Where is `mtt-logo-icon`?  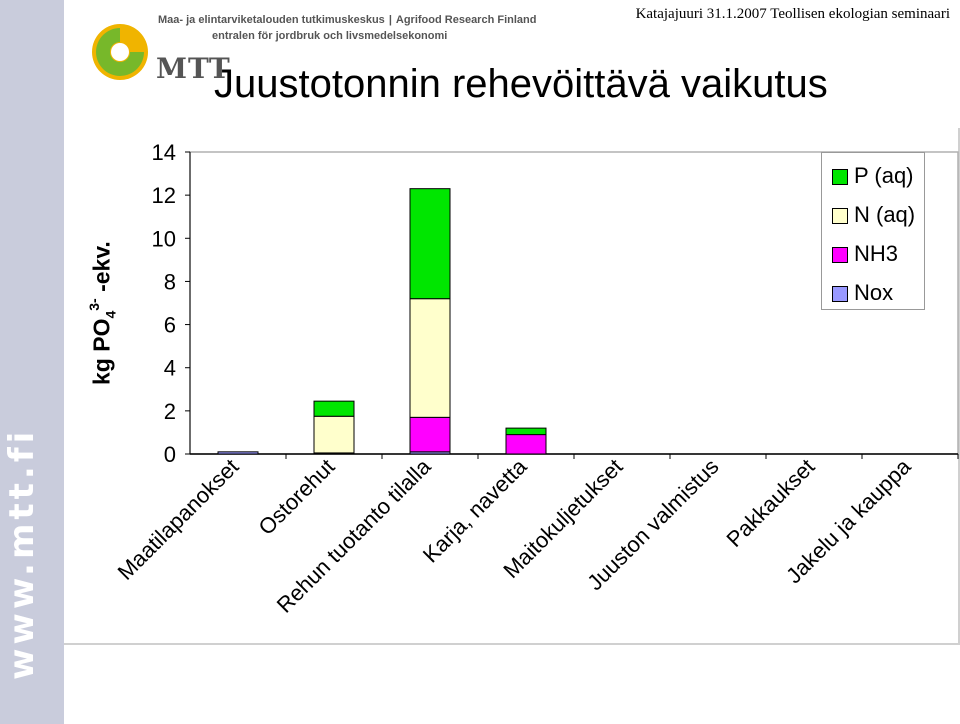 mtt-logo-icon is located at coordinates (120, 52).